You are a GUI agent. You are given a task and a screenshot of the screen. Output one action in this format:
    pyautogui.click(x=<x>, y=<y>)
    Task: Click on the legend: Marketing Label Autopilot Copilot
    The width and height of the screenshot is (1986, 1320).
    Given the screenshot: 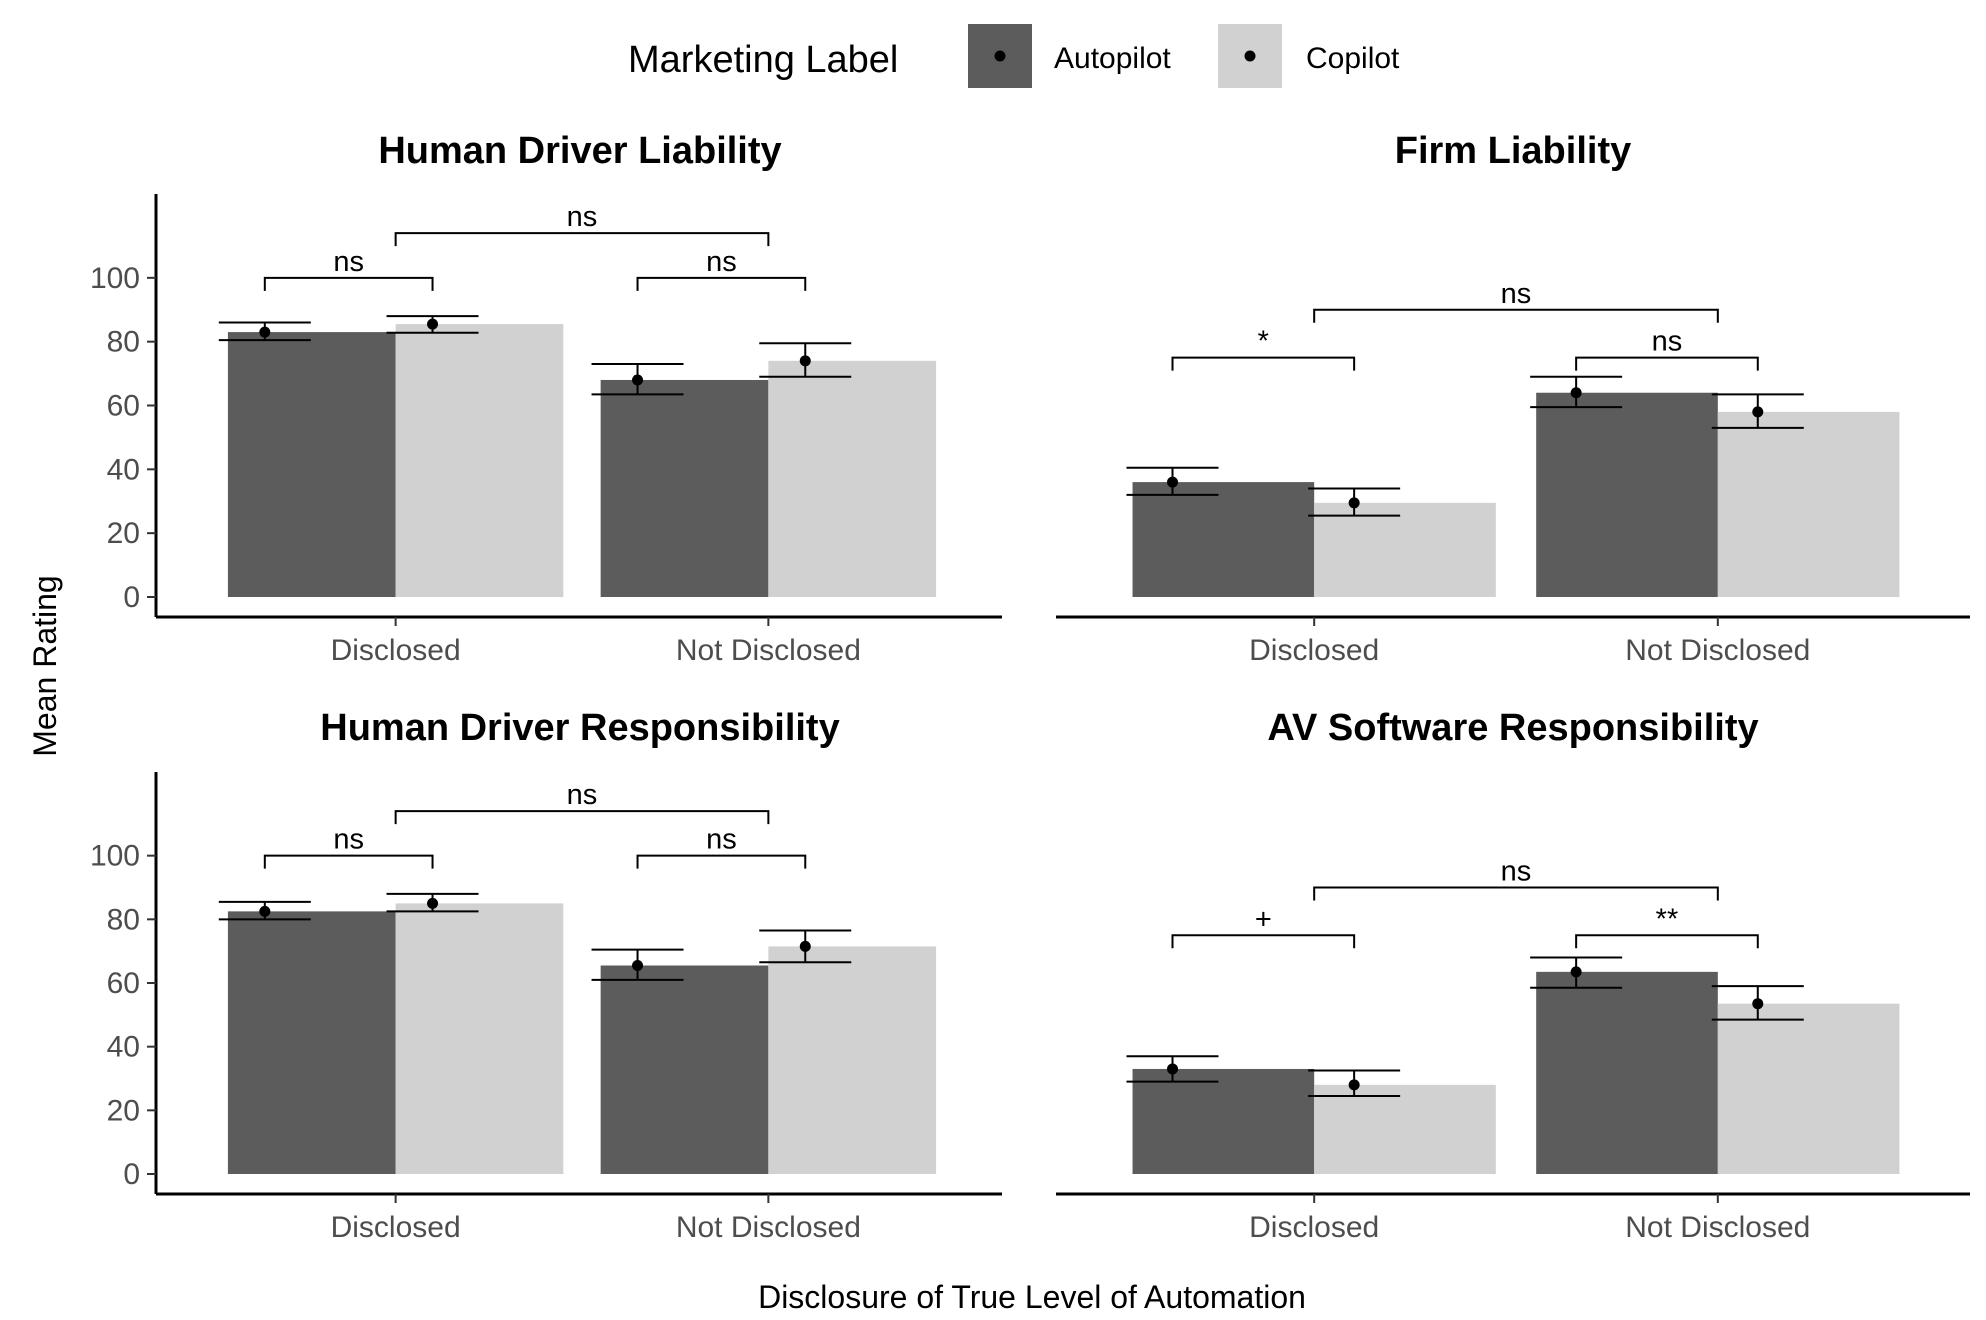 What is the action you would take?
    pyautogui.click(x=1014, y=56)
    